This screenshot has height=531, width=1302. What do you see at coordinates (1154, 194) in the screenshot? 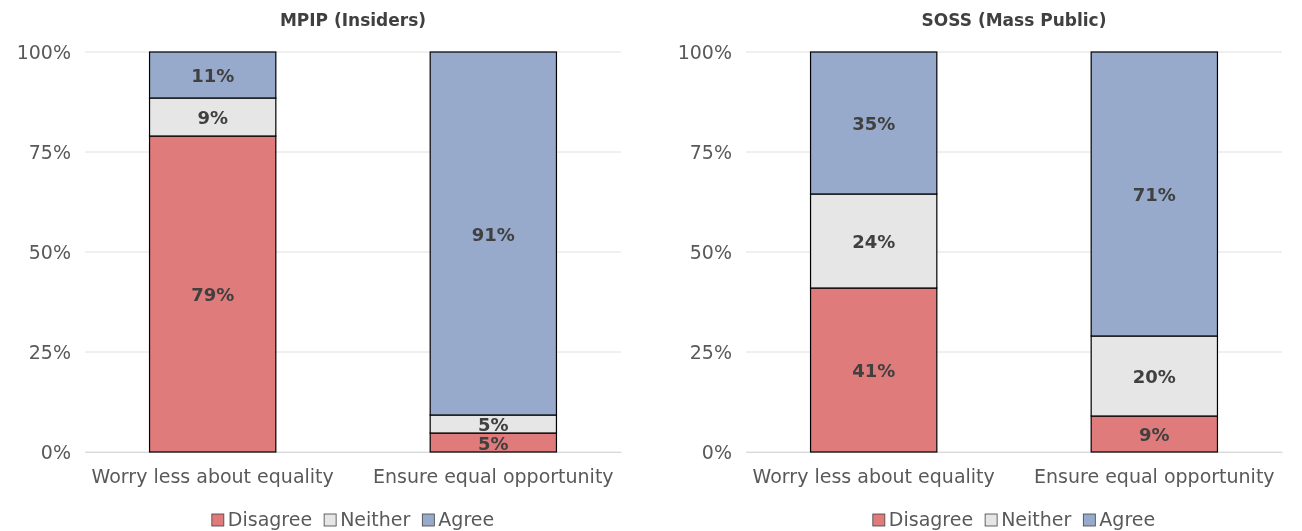
I see `data-label: 71%` at bounding box center [1154, 194].